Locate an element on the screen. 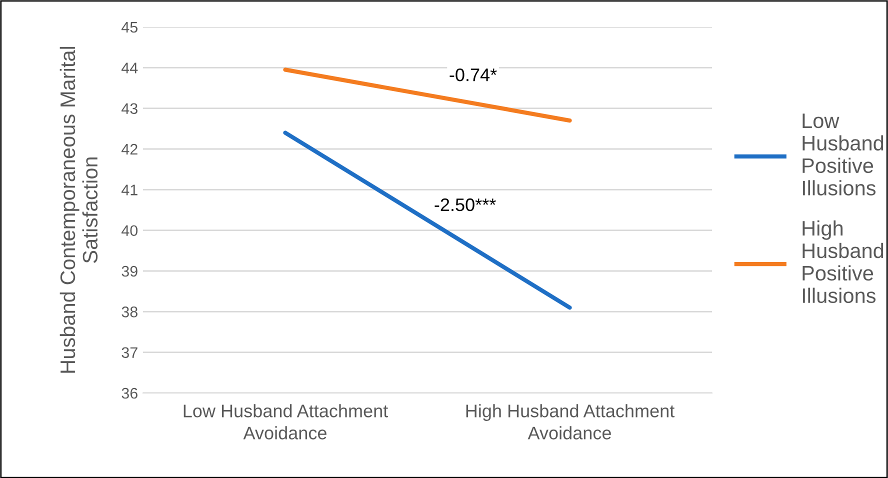 The image size is (888, 478). x-tick-label: Low Husband Attachment Avoidance is located at coordinates (286, 422).